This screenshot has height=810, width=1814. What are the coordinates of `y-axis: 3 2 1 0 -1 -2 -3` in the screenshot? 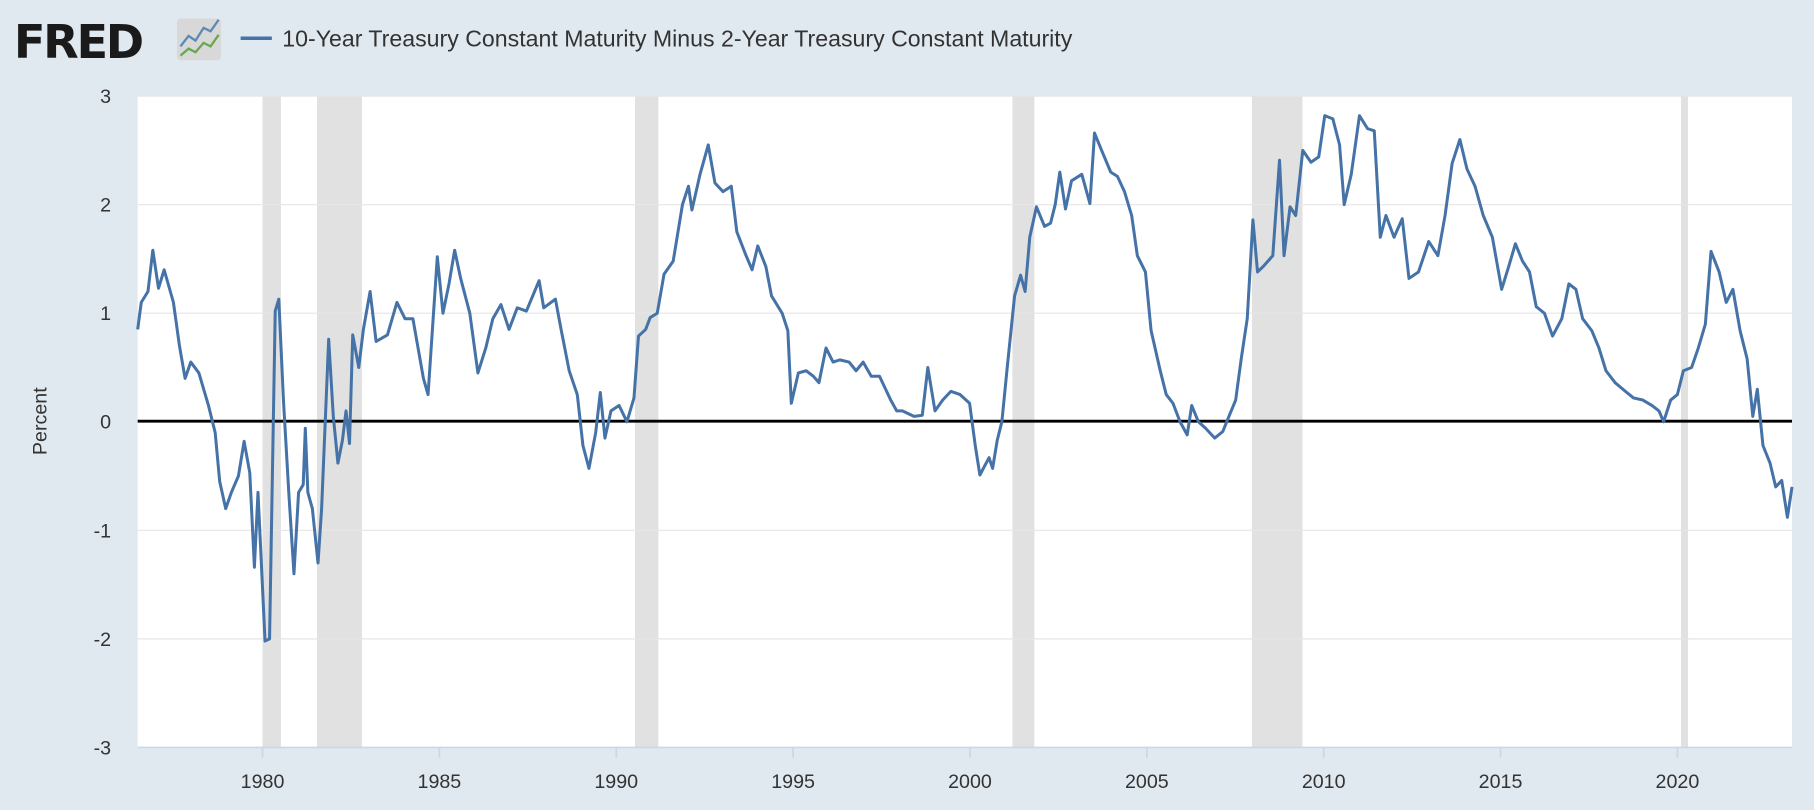 It's located at (103, 422).